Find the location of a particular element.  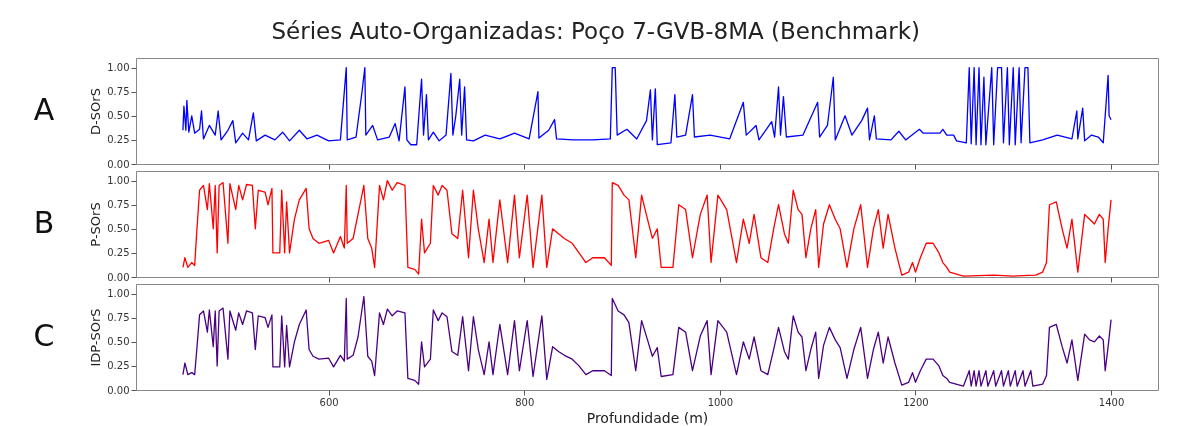

x-tick-label: 600 is located at coordinates (329, 402).